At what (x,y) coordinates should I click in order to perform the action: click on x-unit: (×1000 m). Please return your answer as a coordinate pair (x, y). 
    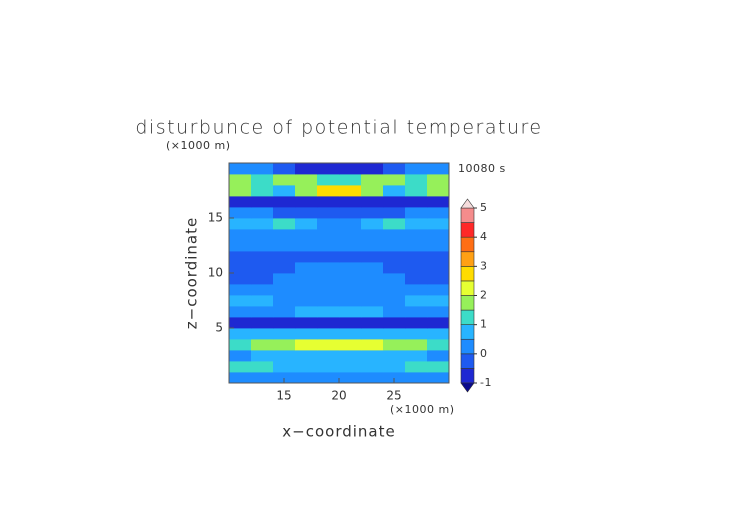
    Looking at the image, I should click on (422, 409).